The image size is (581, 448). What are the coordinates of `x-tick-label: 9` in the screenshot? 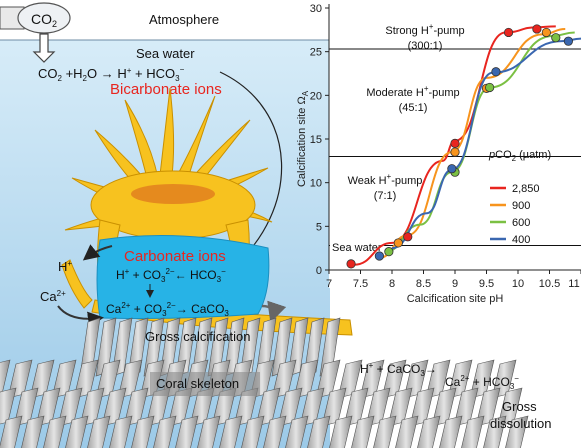 It's located at (455, 284).